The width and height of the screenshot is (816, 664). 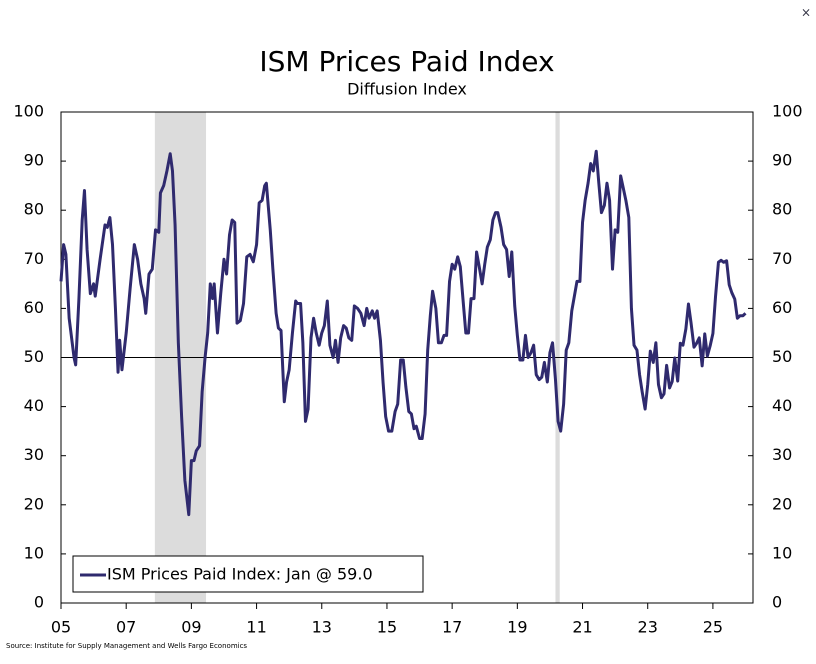 I want to click on y-tick-label: 50, so click(x=34, y=356).